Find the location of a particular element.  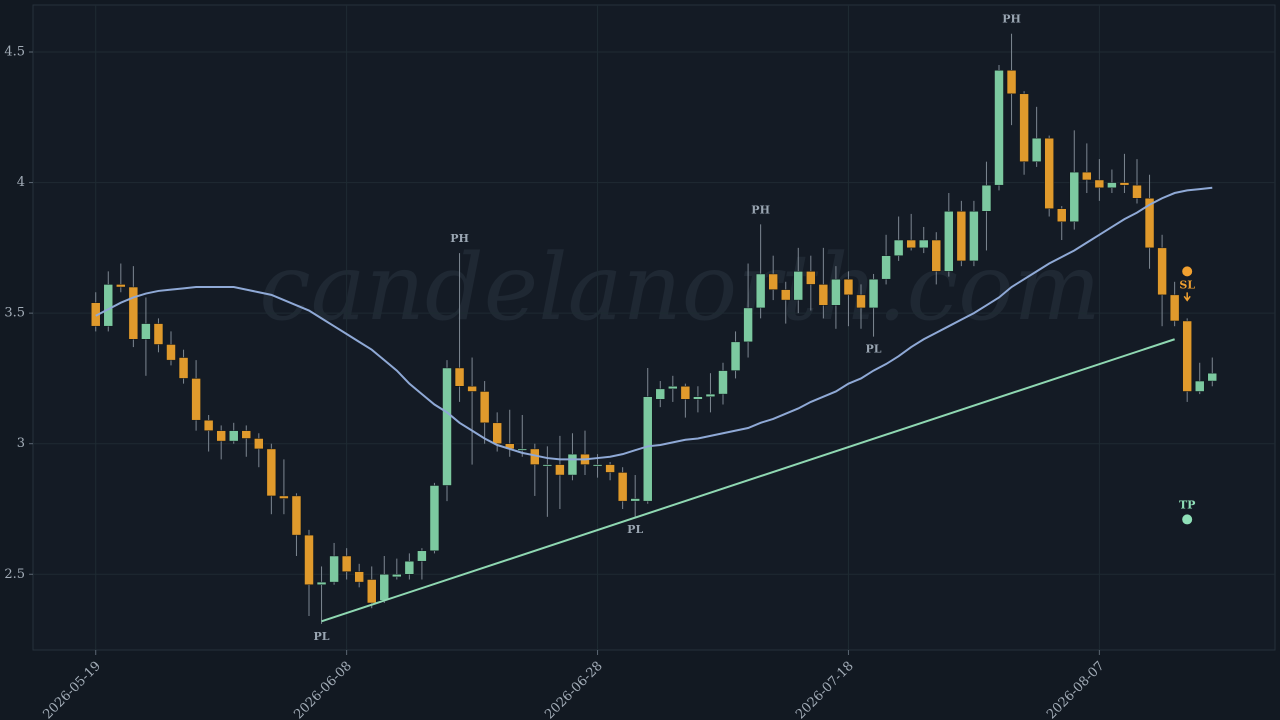

x-tick-label: 2026-06-08 is located at coordinates (323, 689).